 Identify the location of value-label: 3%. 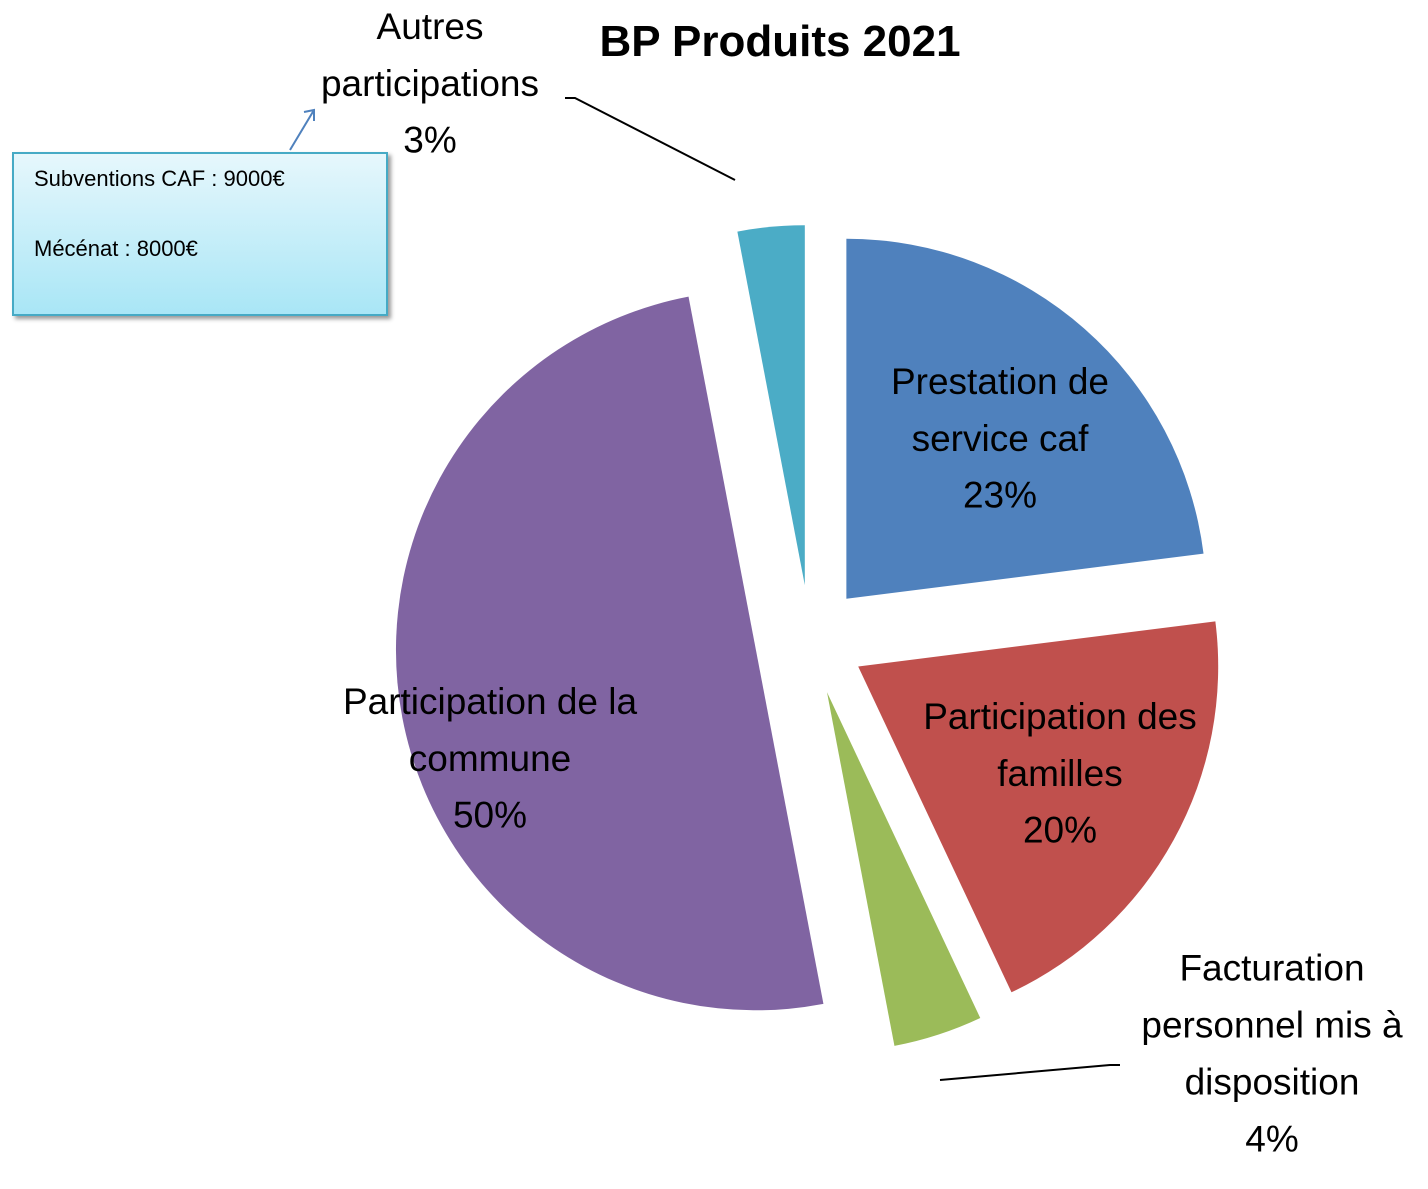
(430, 140).